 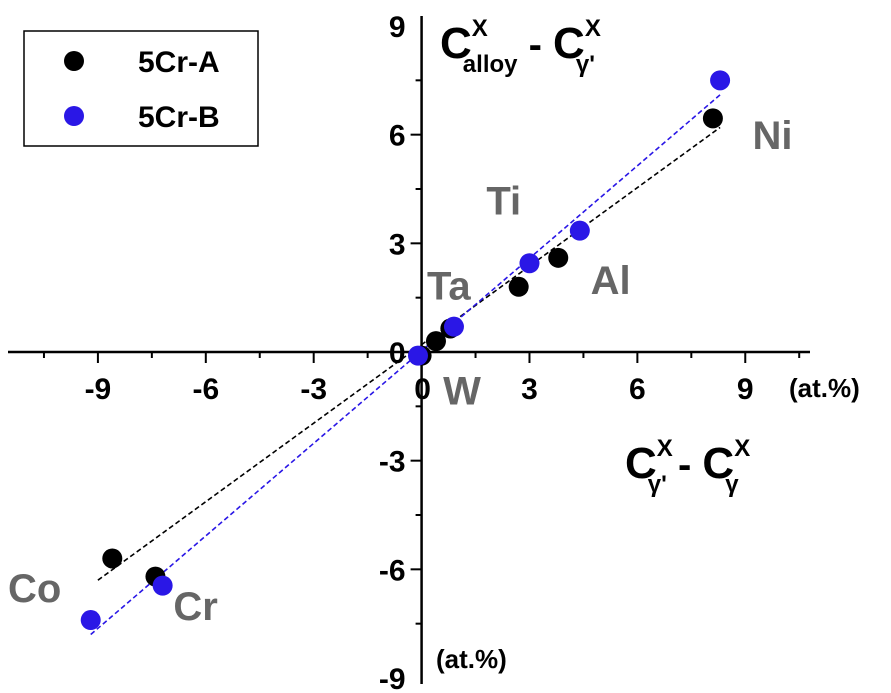 I want to click on y-tick-label: 9, so click(x=397, y=27).